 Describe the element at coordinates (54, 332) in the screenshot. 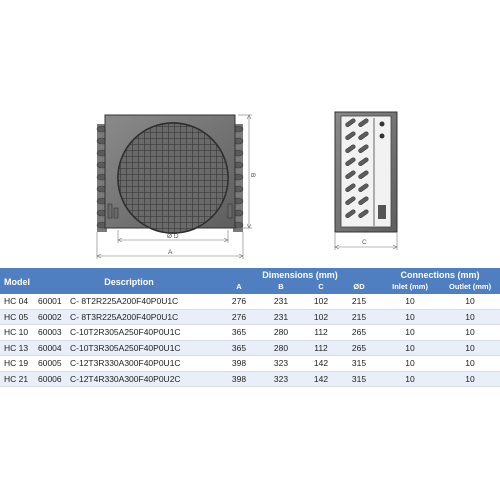

I see `cell-code: 60003` at that location.